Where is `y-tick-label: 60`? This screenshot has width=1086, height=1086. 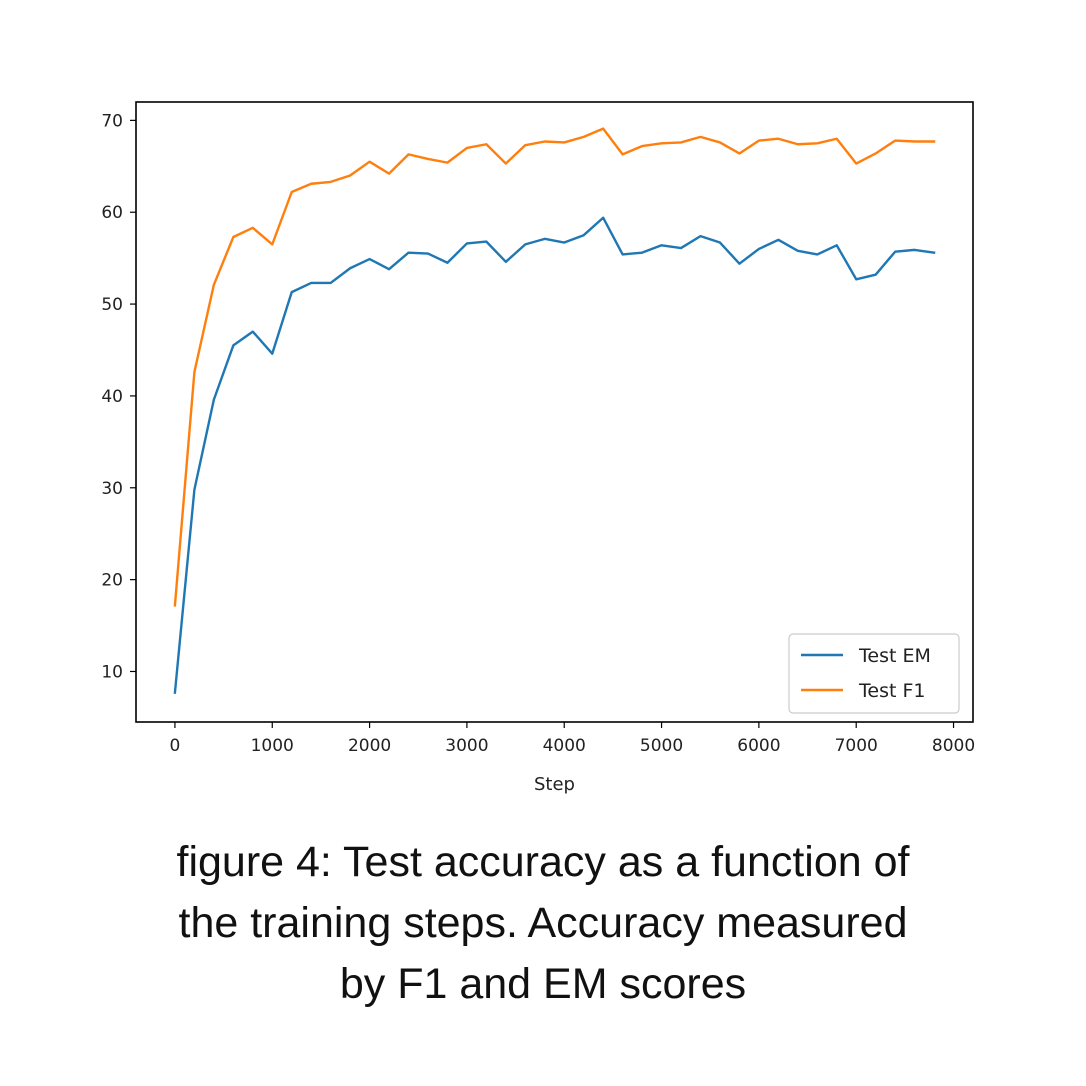
y-tick-label: 60 is located at coordinates (112, 213).